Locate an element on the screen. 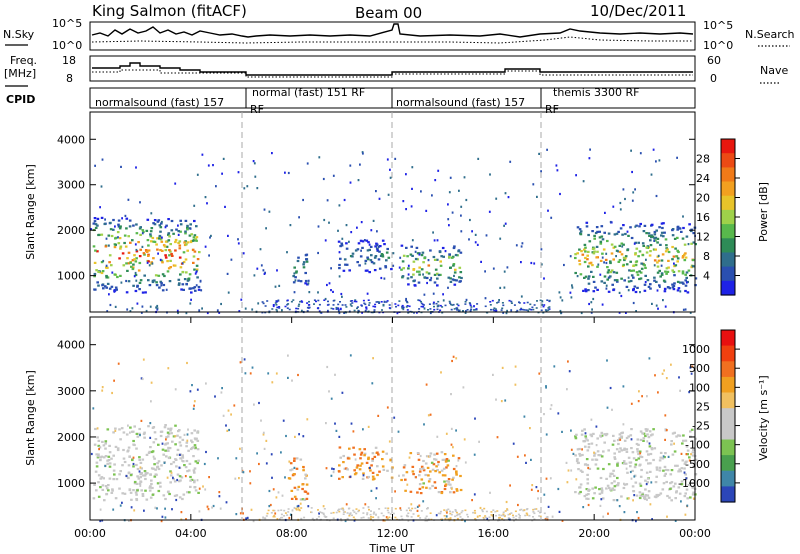 This screenshot has width=800, height=554. colorbar-tick-label: 100 is located at coordinates (699, 387).